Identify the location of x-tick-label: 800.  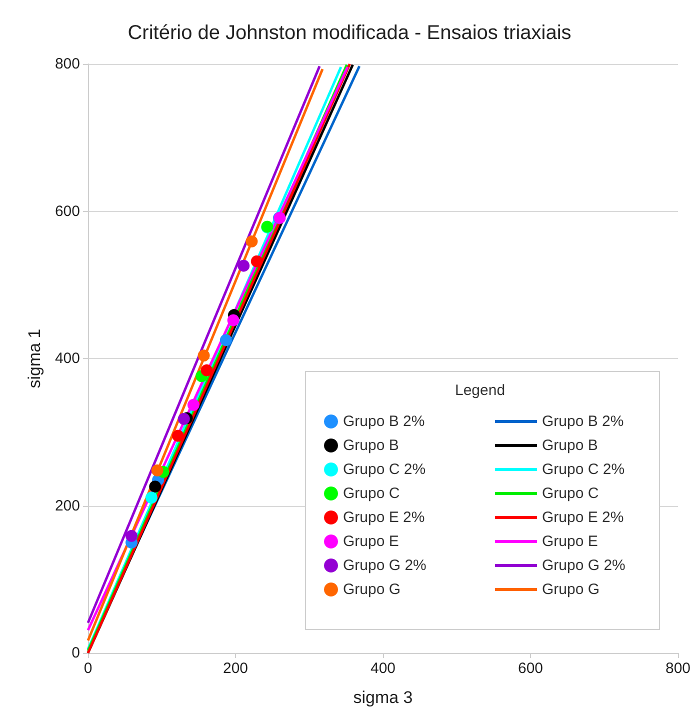
(678, 668).